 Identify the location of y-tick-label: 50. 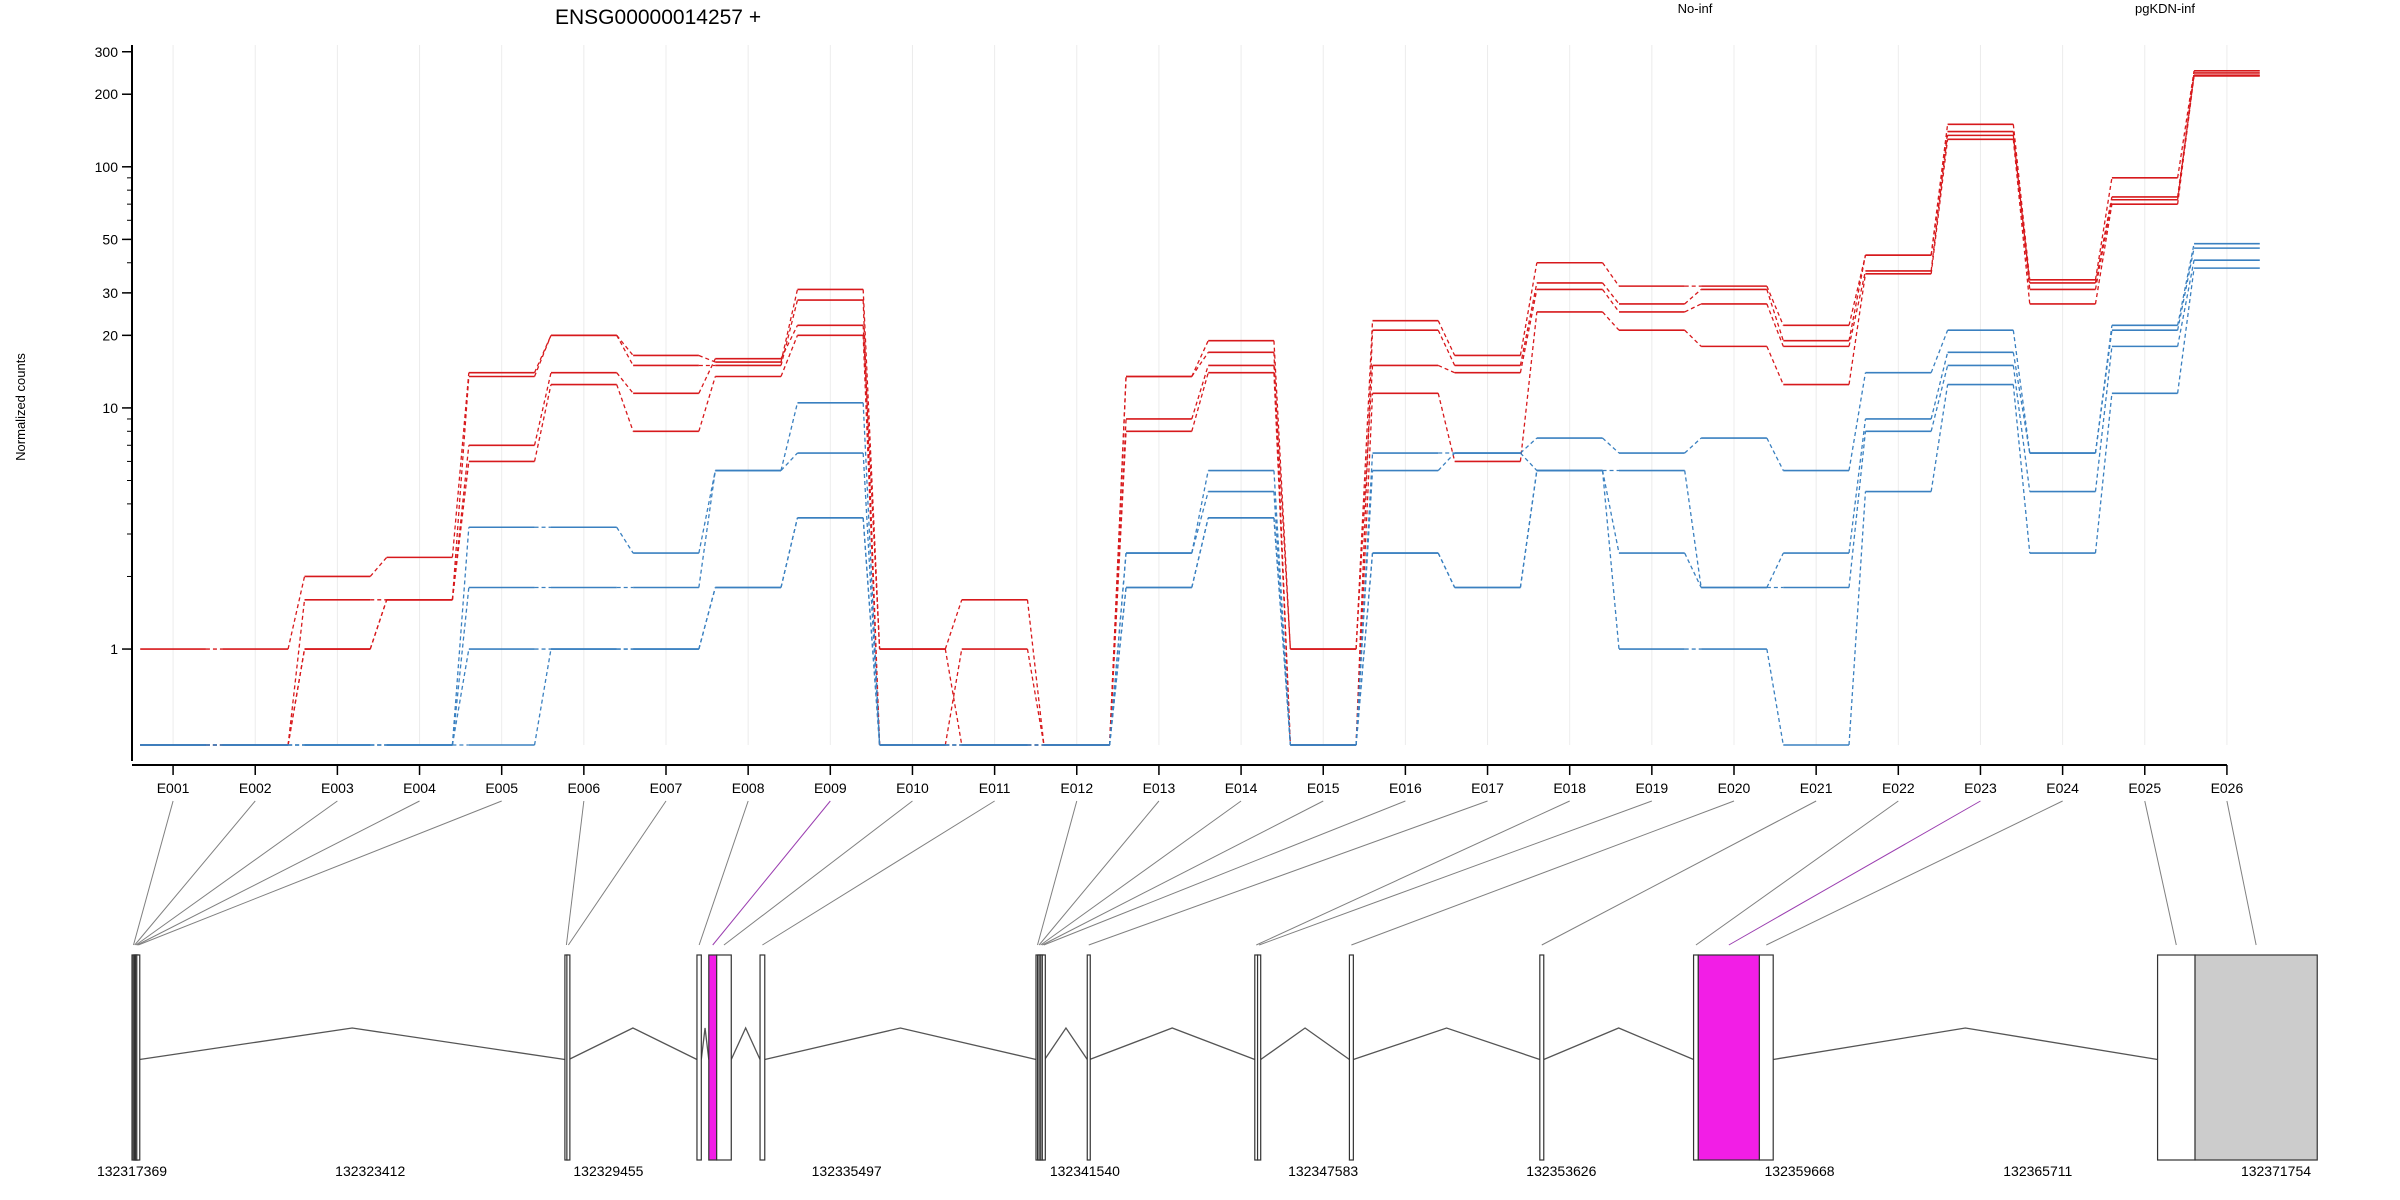
(110, 239).